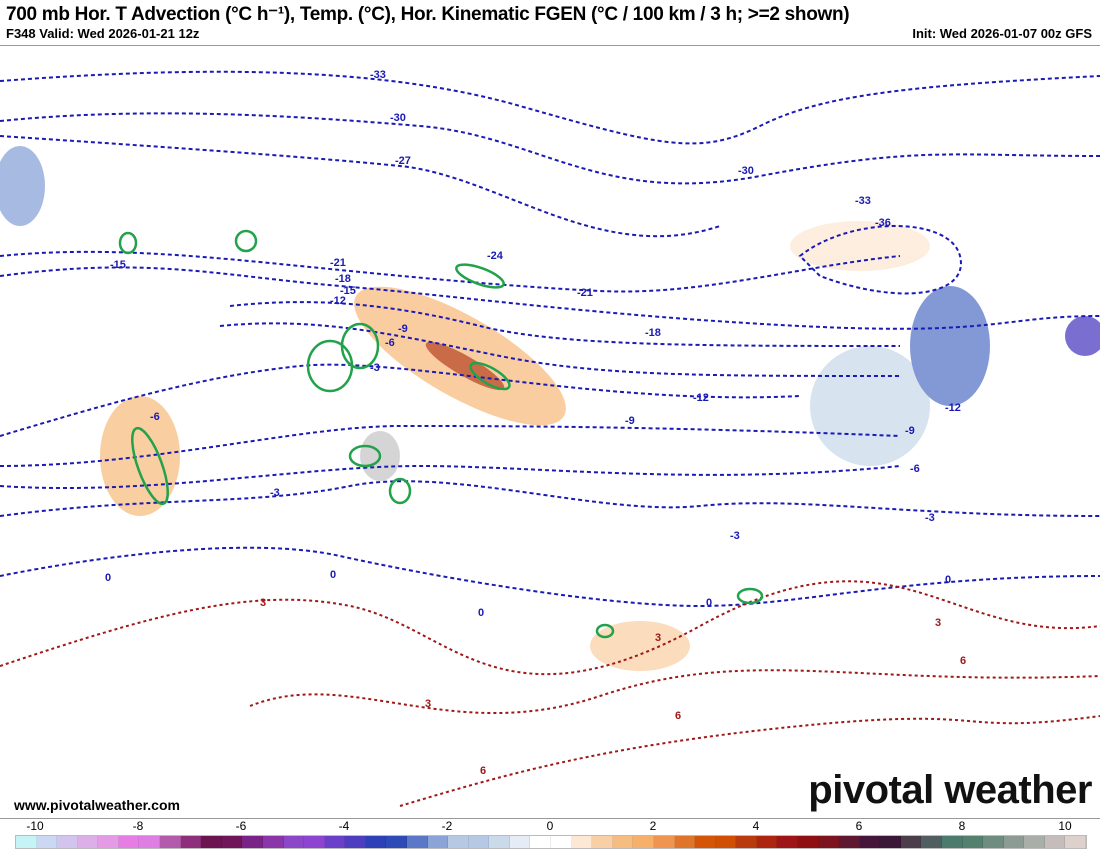 The image size is (1100, 850). I want to click on colorbar-ticks: -10 -8 -6 -4 -2 0 2 4 6 8 10, so click(550, 826).